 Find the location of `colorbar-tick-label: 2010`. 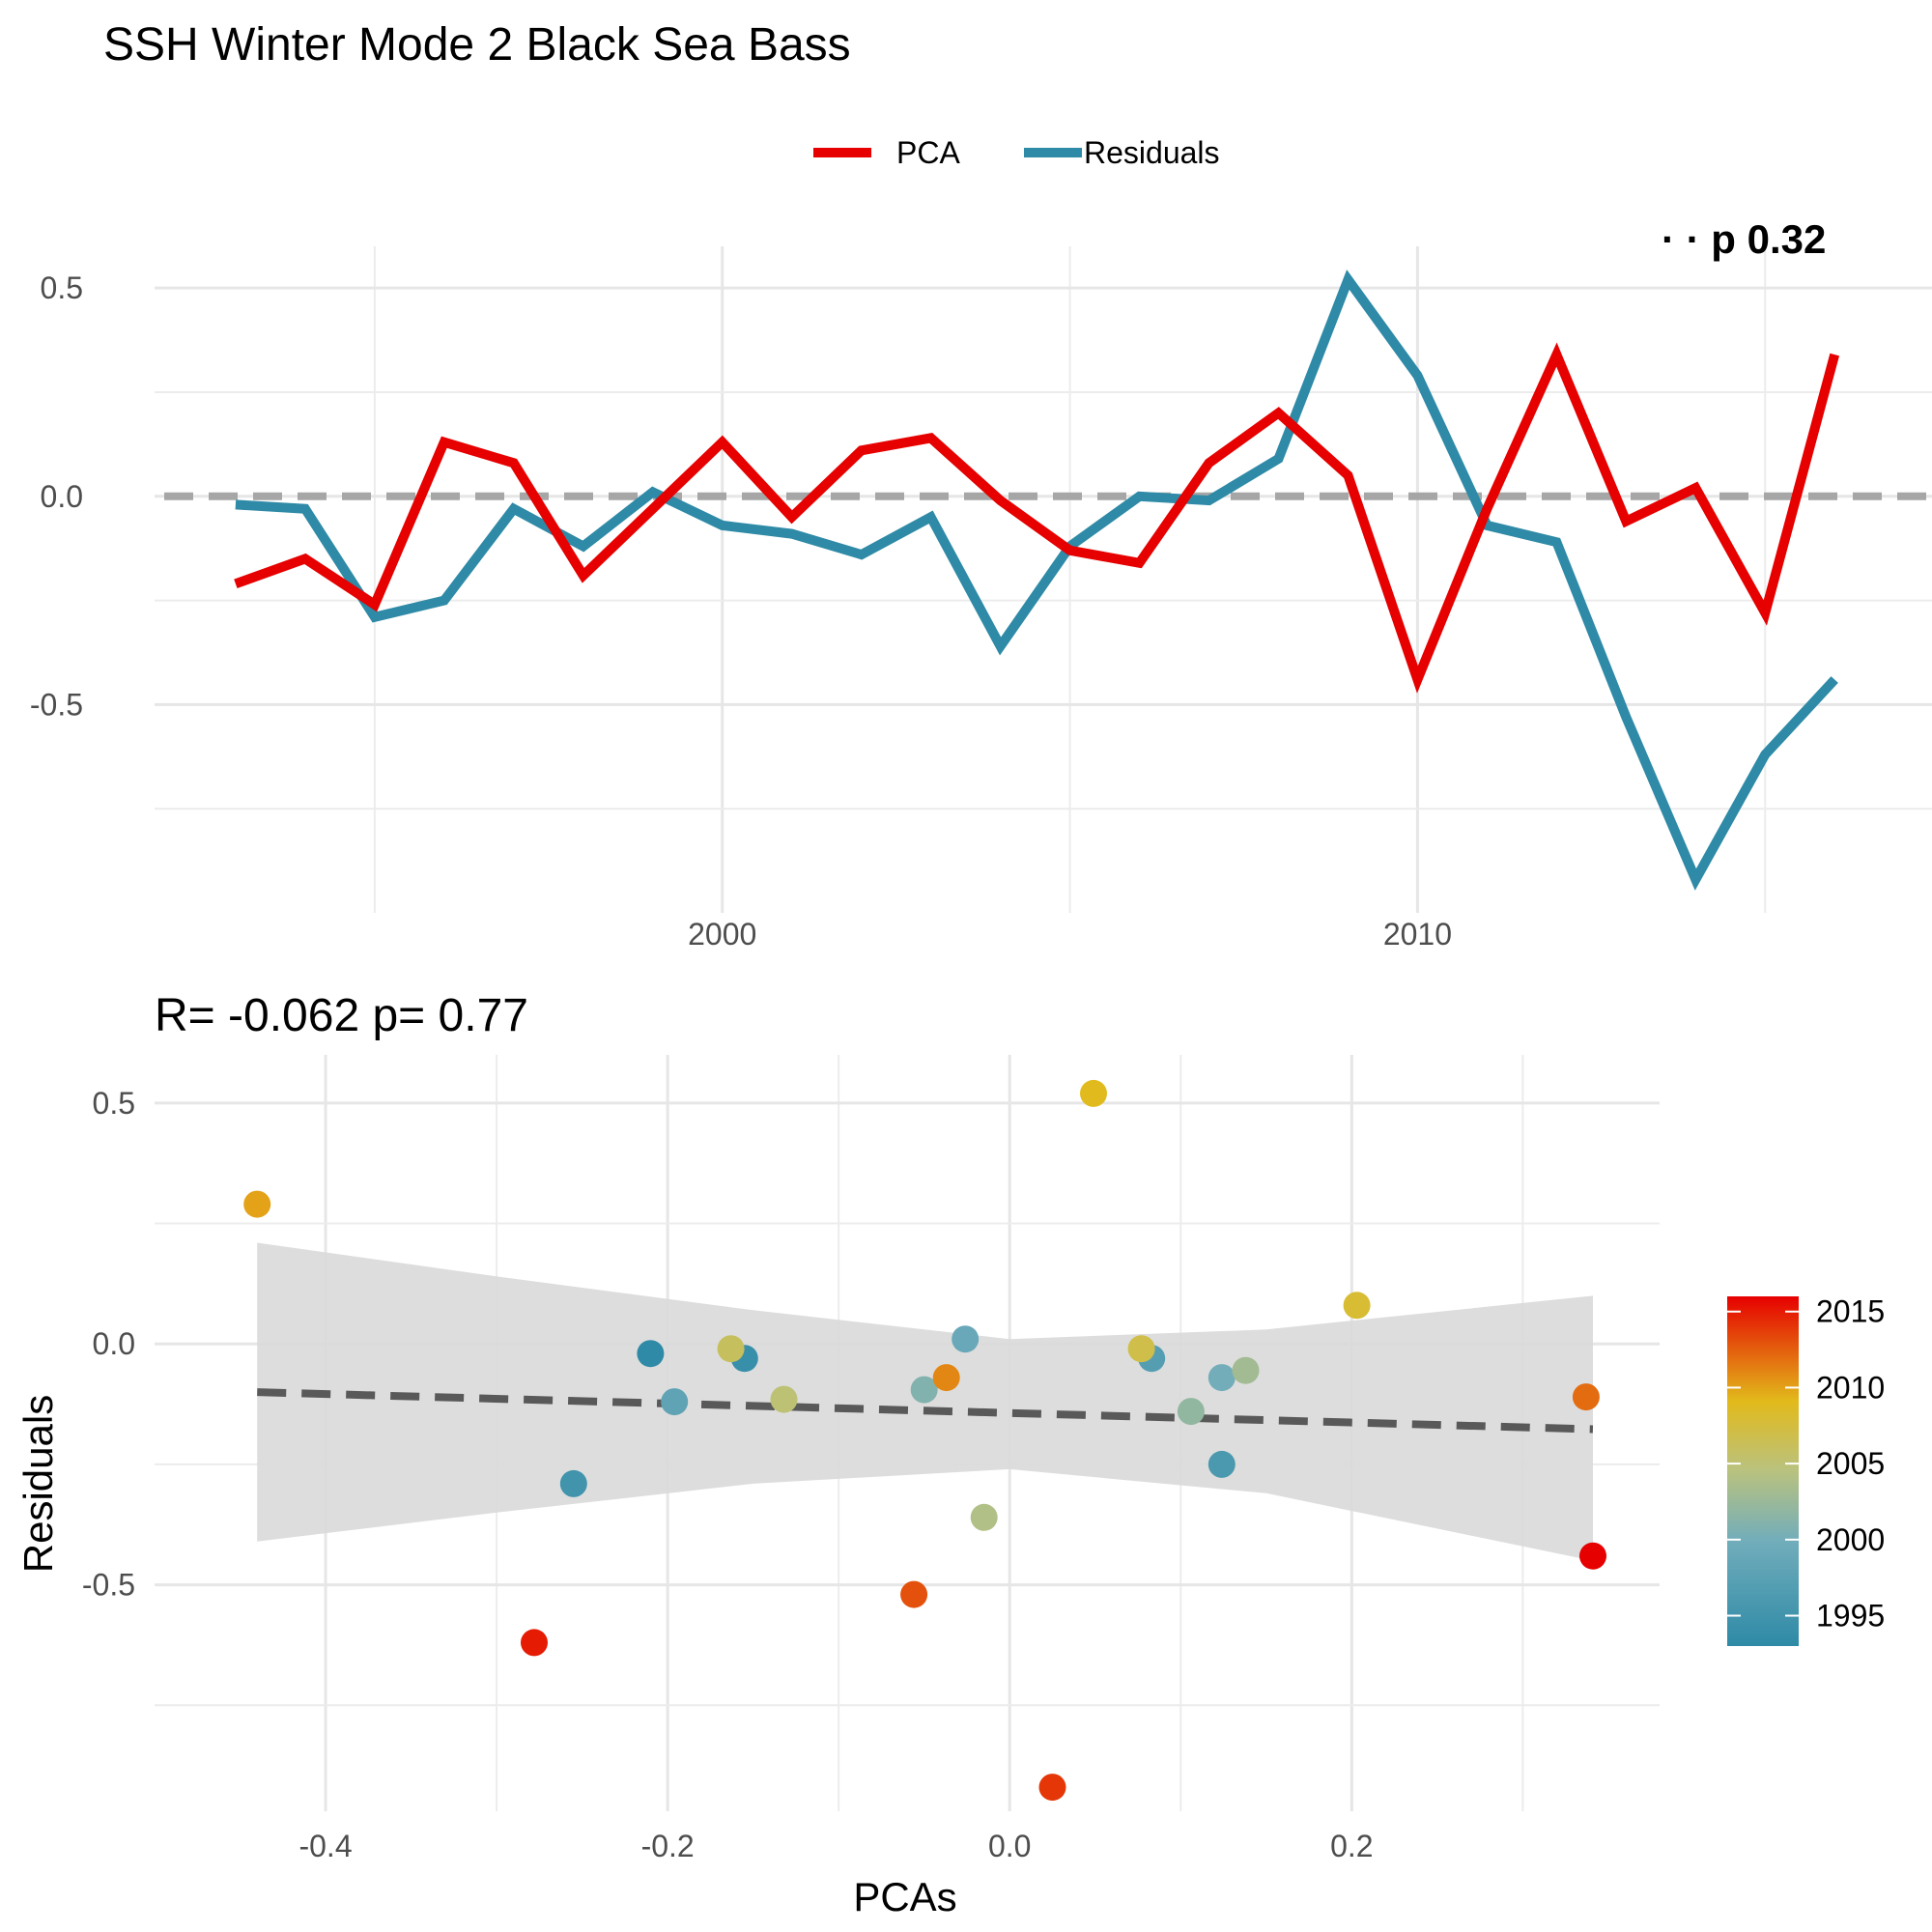

colorbar-tick-label: 2010 is located at coordinates (1850, 1387).